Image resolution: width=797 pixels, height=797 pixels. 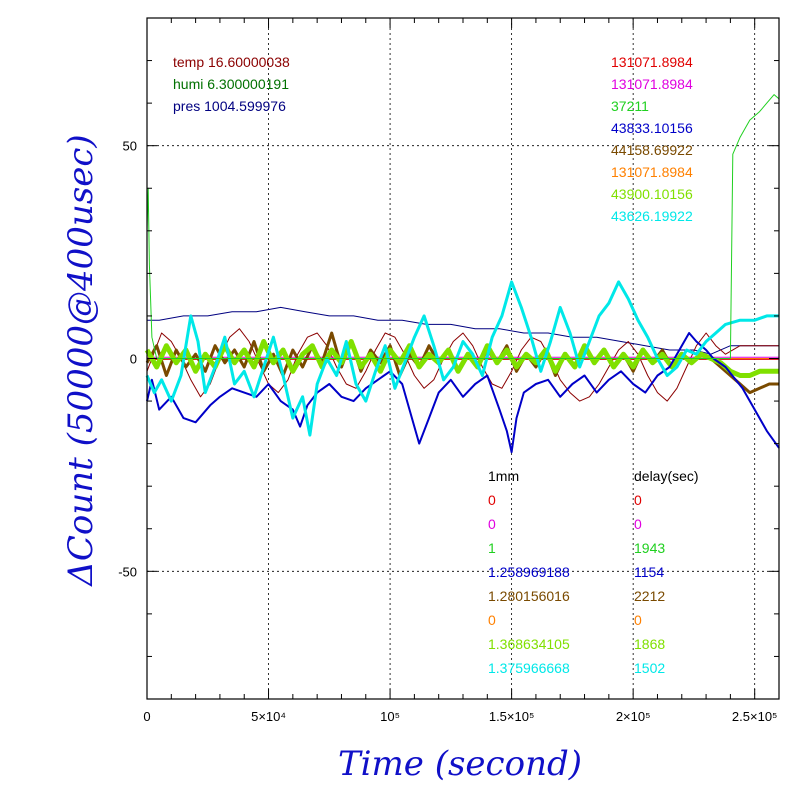 What do you see at coordinates (649, 548) in the screenshot?
I see `table-cell-delay: 1943` at bounding box center [649, 548].